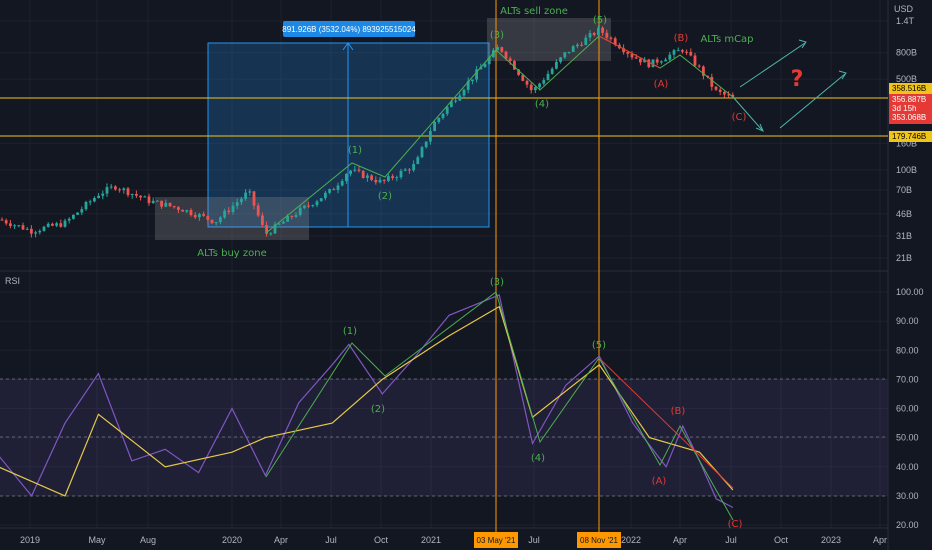  Describe the element at coordinates (831, 540) in the screenshot. I see `time-tick: 2023` at that location.